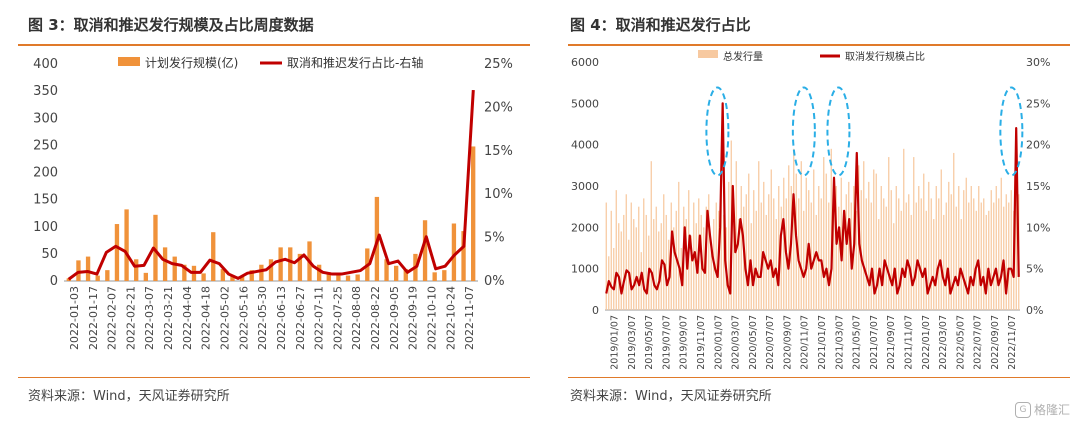 The width and height of the screenshot is (1080, 424). Describe the element at coordinates (753, 342) in the screenshot. I see `x-tick-label: 2020/05/07` at that location.